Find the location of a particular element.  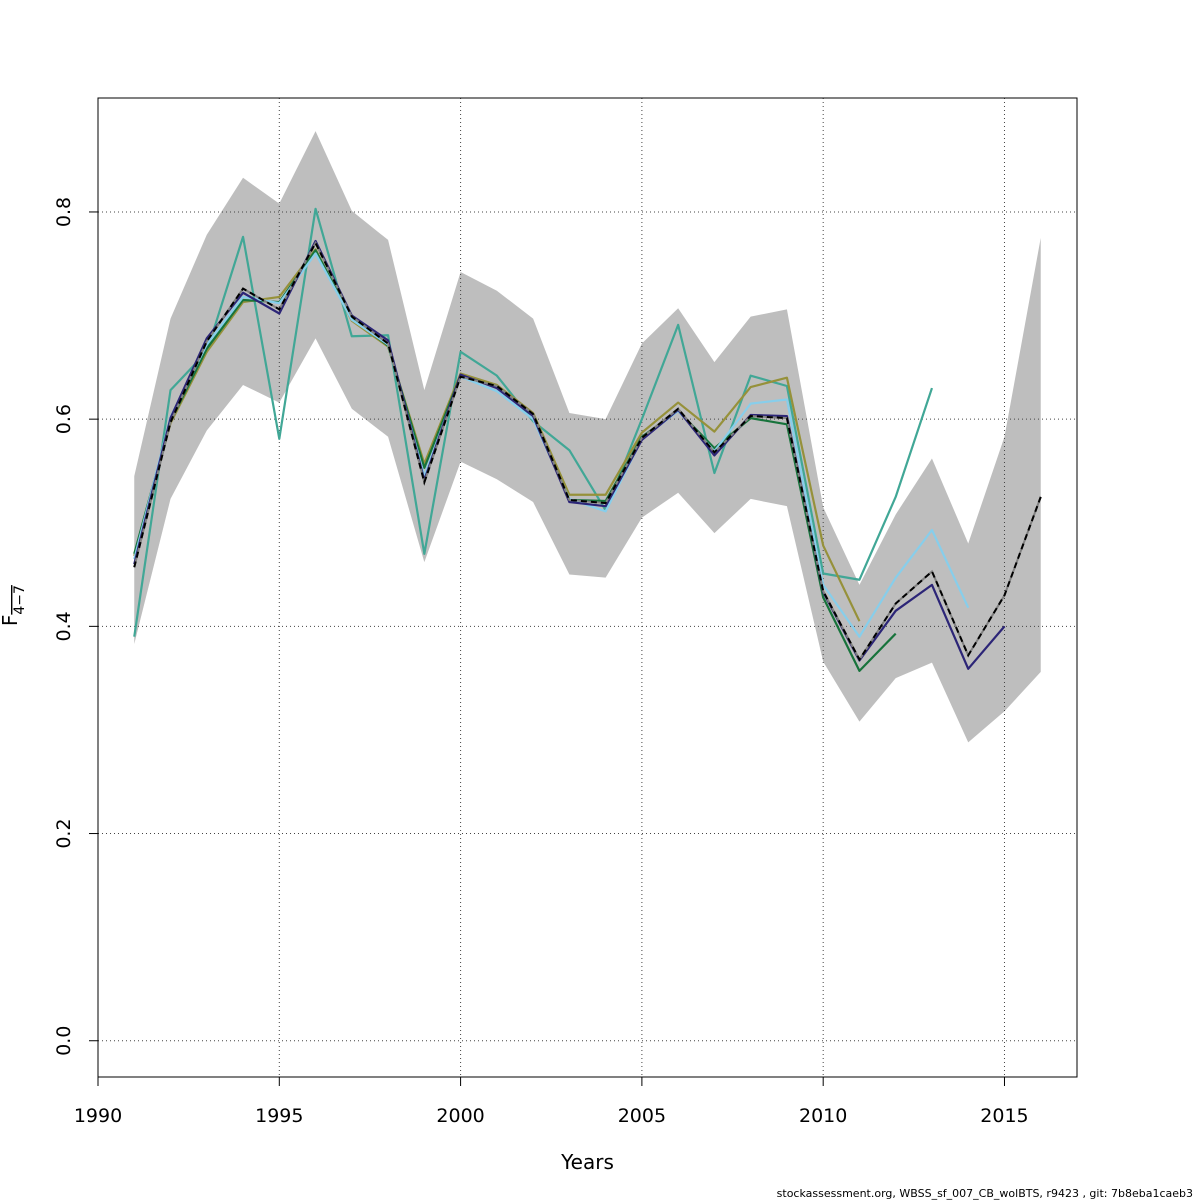

y-axis-title: F4−7 is located at coordinates (14, 605).